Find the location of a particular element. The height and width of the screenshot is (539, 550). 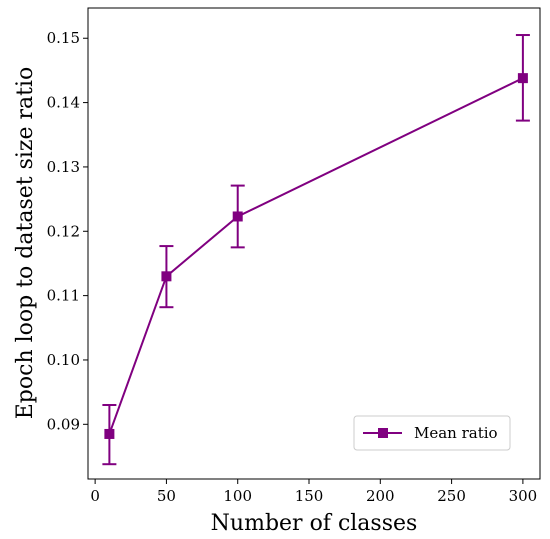

x-tick-label: 50 is located at coordinates (166, 496).